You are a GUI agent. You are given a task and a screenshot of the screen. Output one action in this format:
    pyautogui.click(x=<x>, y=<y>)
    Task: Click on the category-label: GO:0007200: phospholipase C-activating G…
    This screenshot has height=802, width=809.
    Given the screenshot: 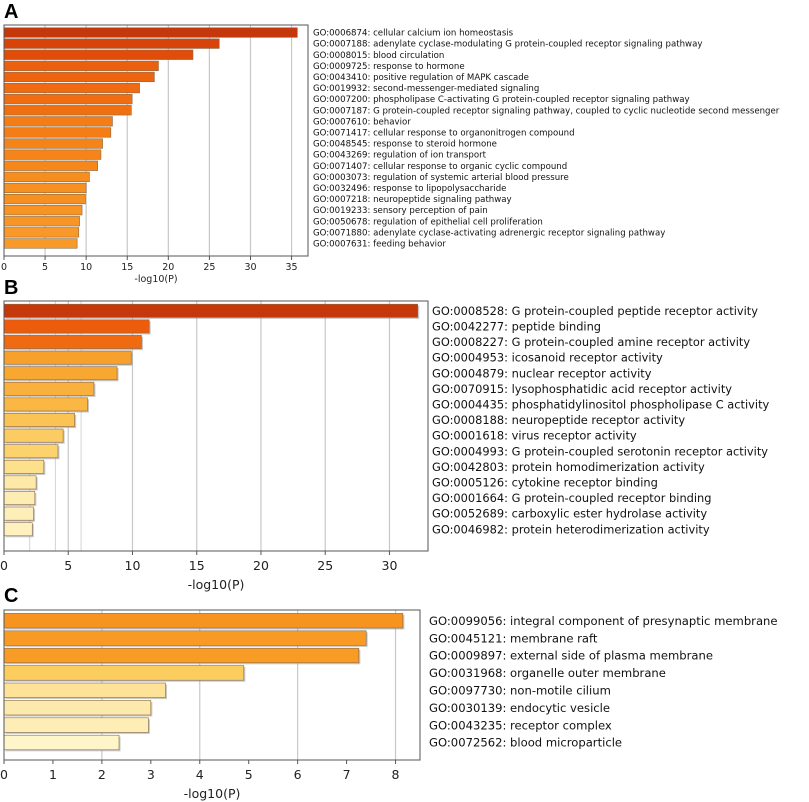 What is the action you would take?
    pyautogui.click(x=501, y=100)
    